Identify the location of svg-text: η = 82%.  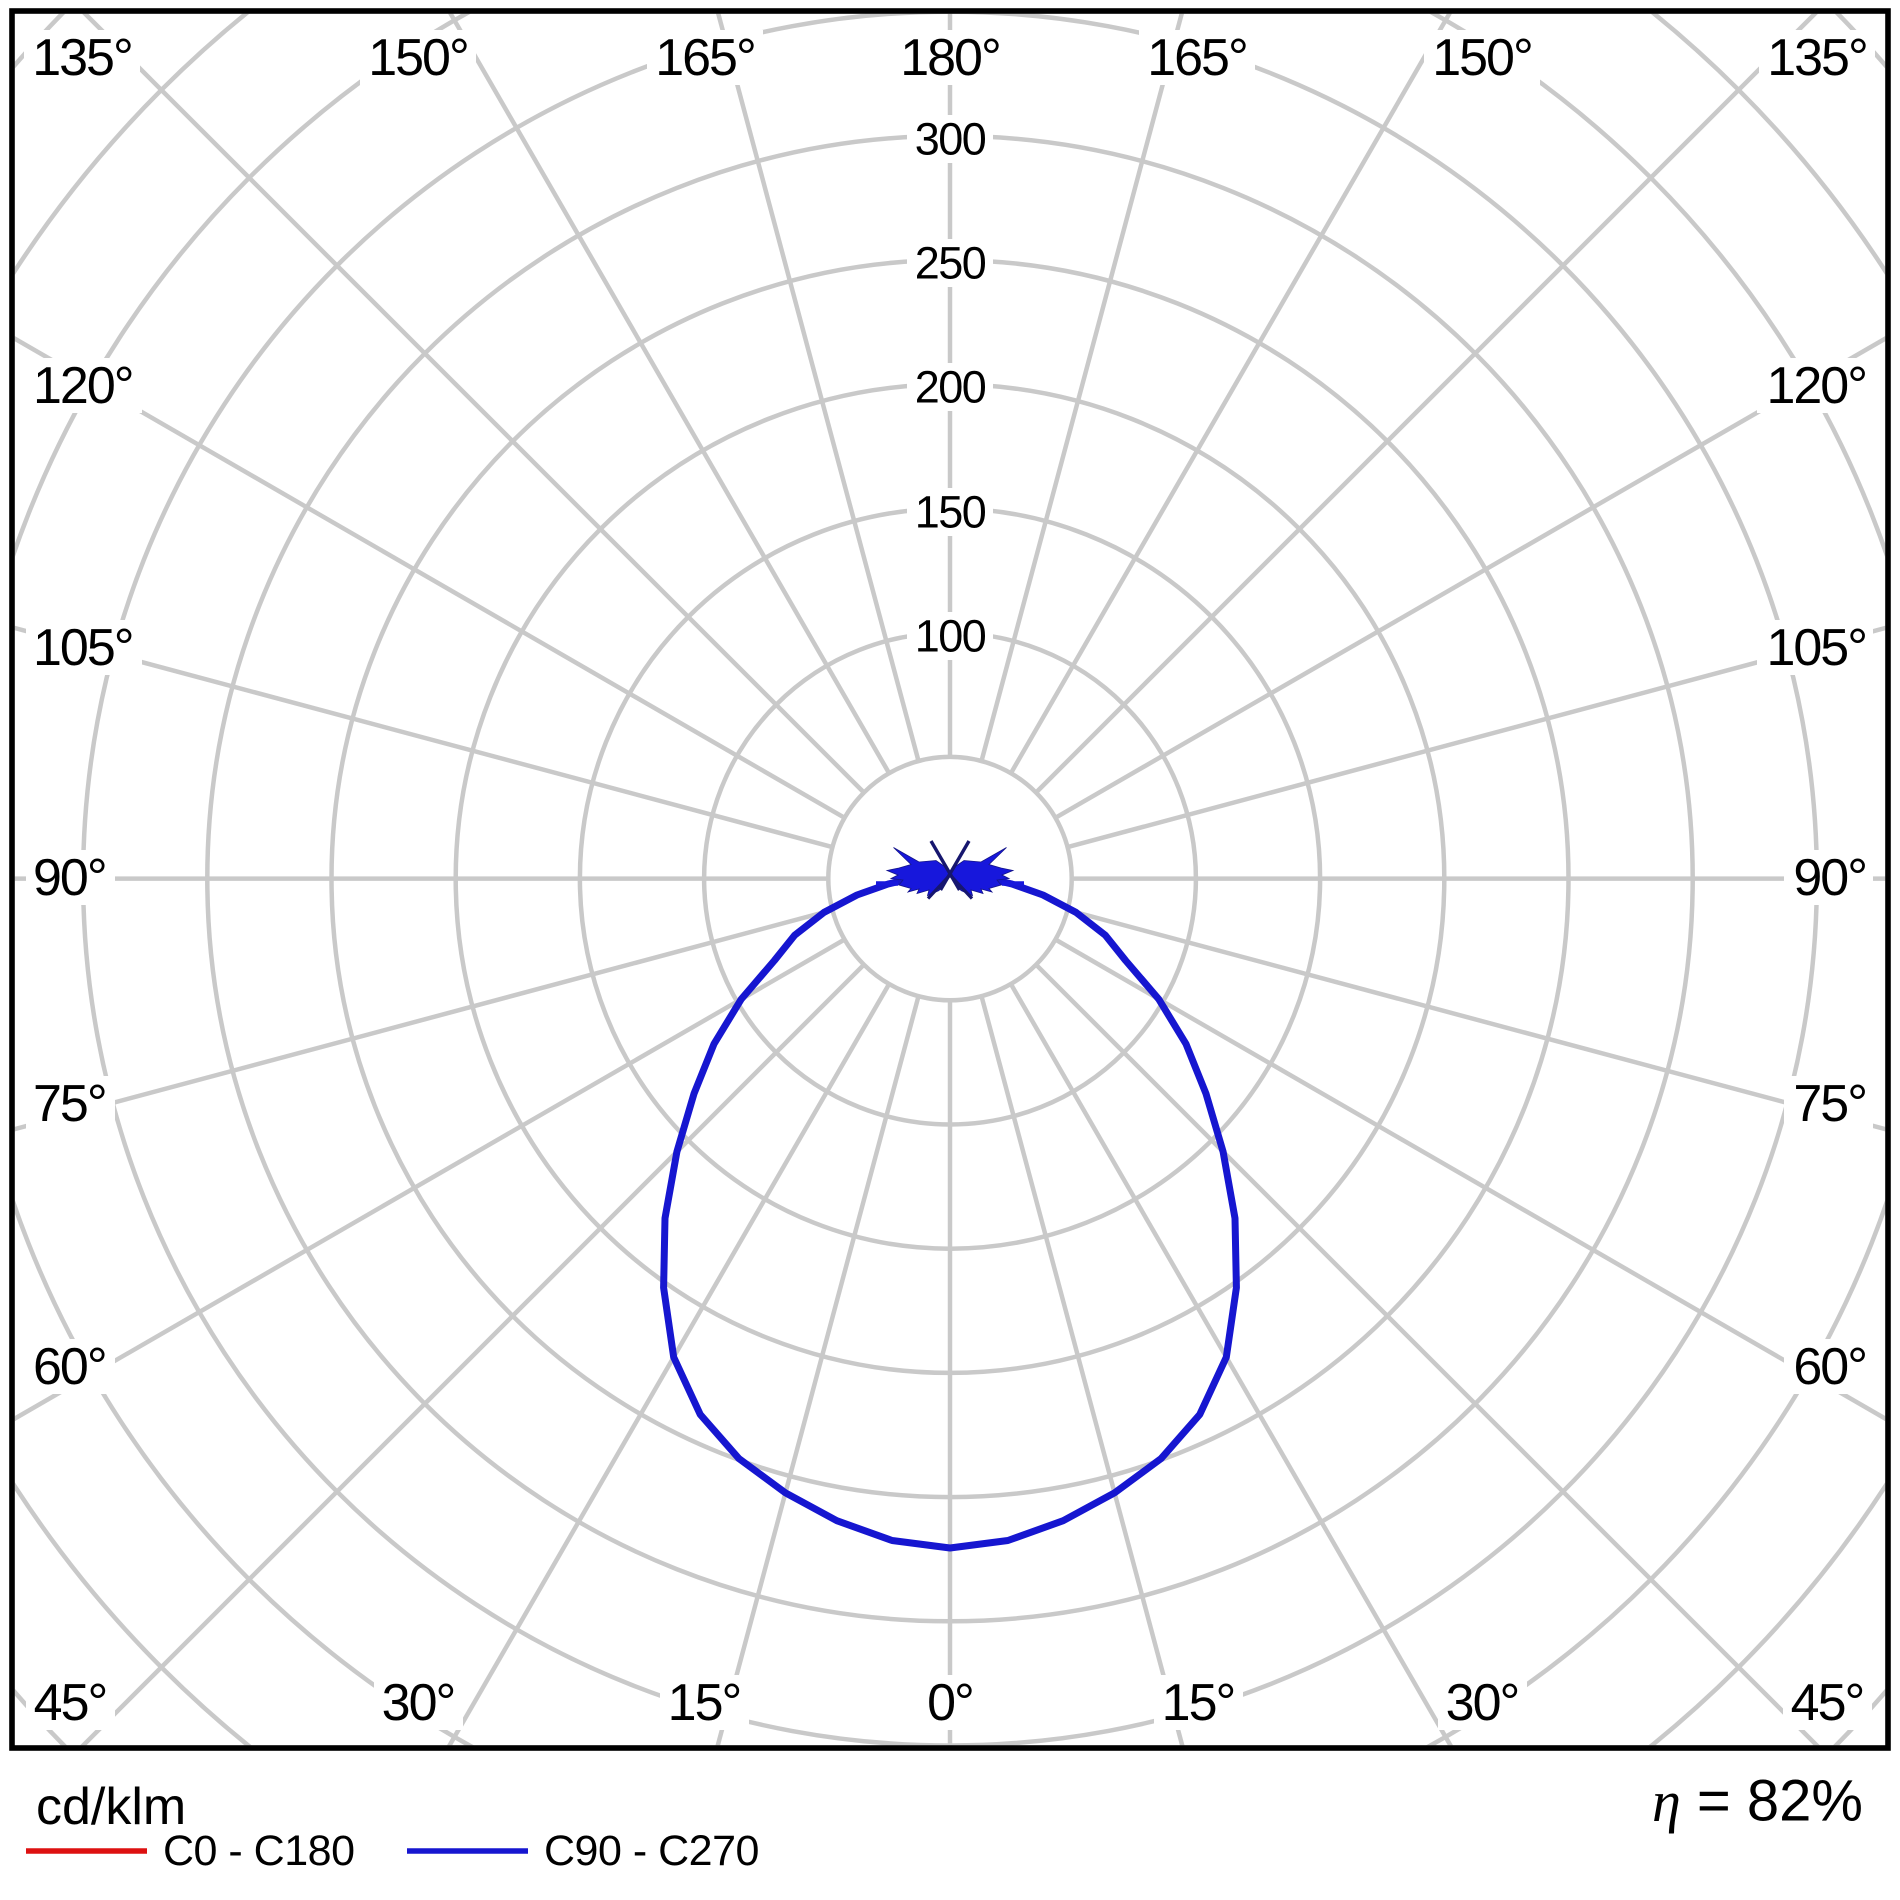
(1757, 1801).